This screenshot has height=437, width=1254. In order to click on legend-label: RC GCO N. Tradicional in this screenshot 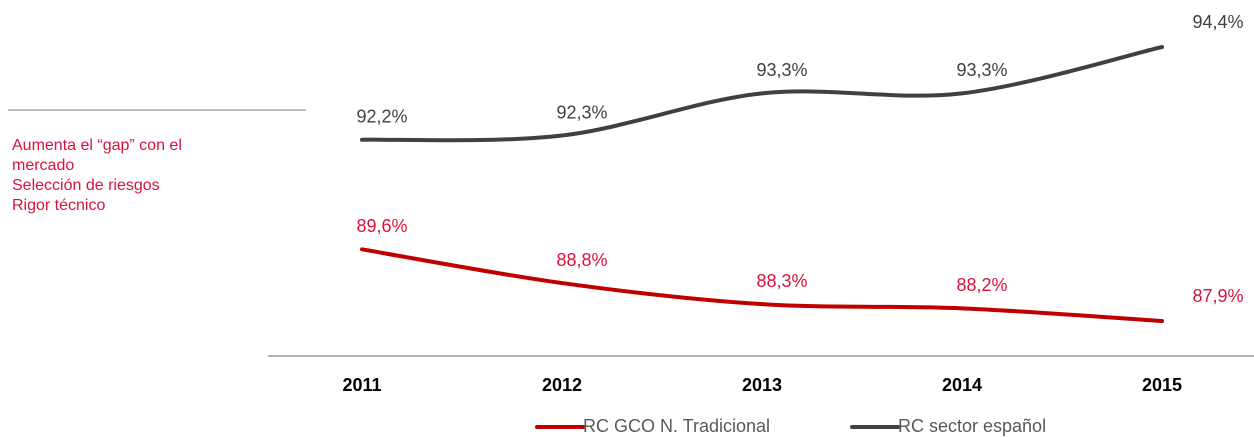, I will do `click(676, 426)`.